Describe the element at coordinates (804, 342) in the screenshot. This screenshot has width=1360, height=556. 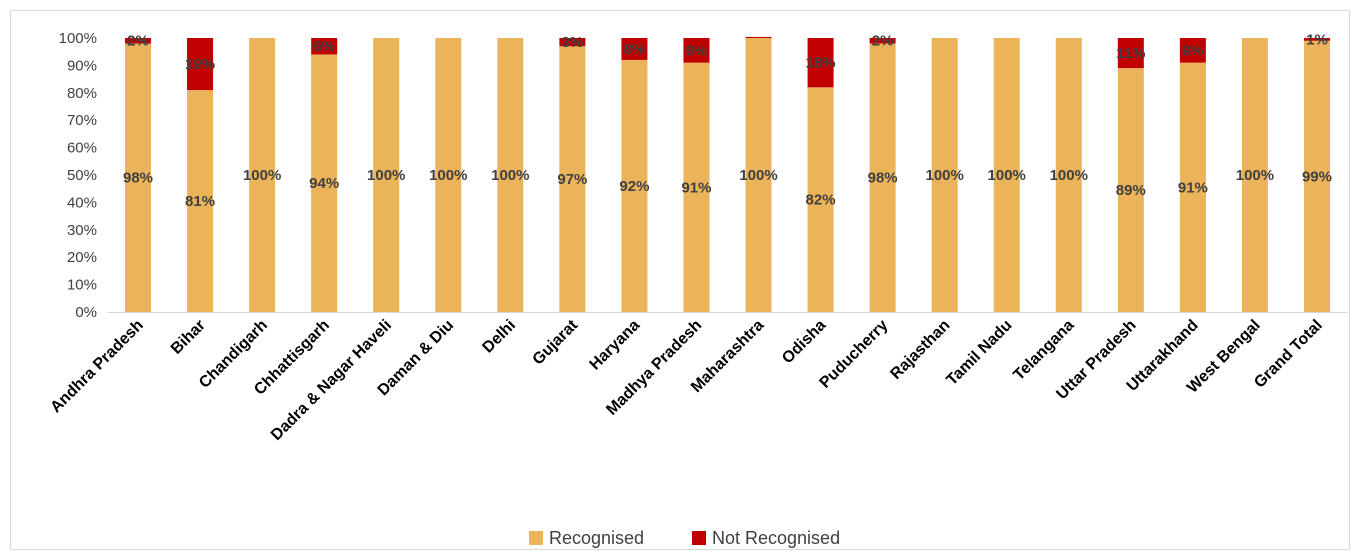
I see `x-category-label: Odisha` at that location.